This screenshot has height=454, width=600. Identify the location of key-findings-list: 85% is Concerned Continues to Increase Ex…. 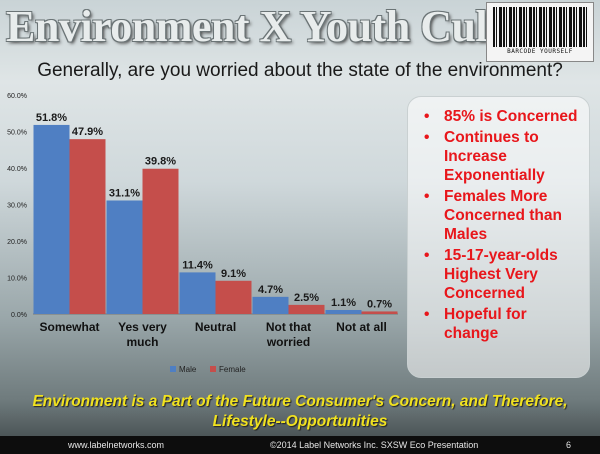
(502, 225).